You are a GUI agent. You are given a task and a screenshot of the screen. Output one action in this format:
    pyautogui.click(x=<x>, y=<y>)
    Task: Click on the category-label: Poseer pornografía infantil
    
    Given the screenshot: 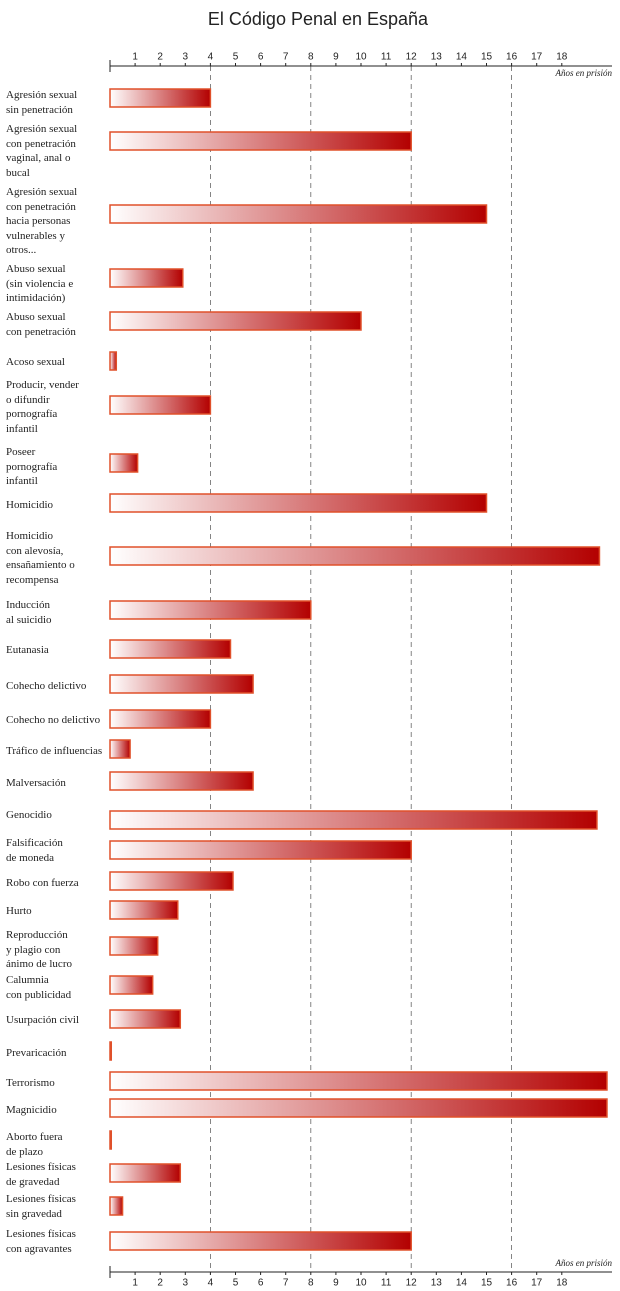 What is the action you would take?
    pyautogui.click(x=32, y=467)
    